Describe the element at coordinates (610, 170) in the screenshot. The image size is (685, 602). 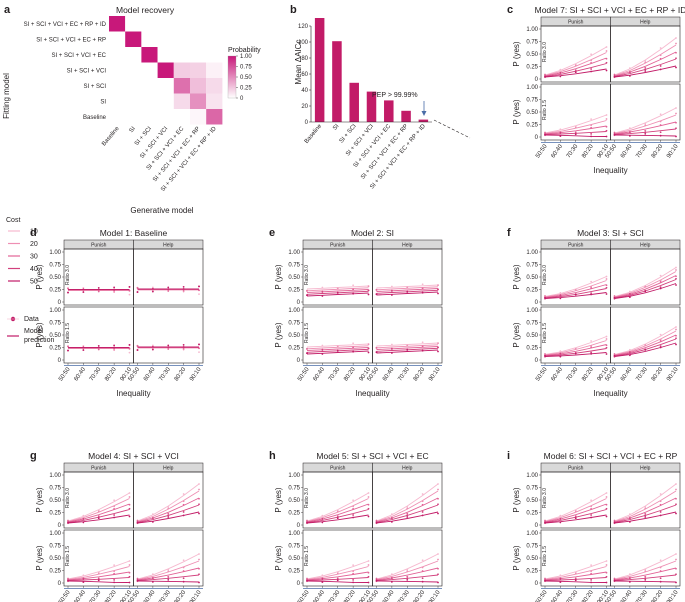
I see `x-axis-label: Inequality` at that location.